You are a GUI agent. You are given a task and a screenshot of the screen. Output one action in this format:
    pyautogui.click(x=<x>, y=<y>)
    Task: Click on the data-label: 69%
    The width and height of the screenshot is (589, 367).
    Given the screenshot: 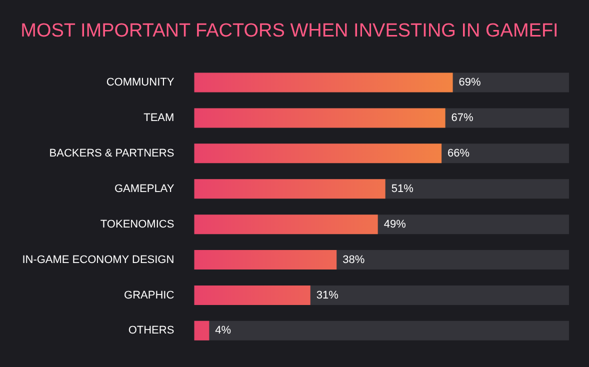 What is the action you would take?
    pyautogui.click(x=470, y=82)
    